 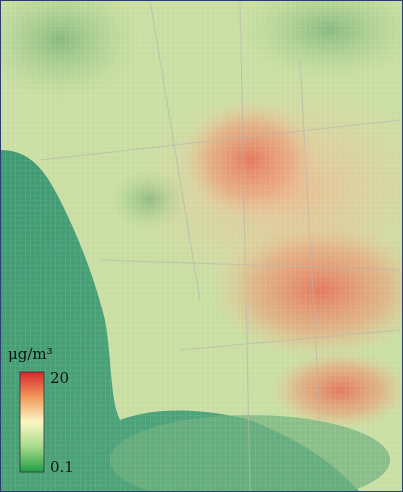 What do you see at coordinates (30, 354) in the screenshot?
I see `legend-unit: μg/m³` at bounding box center [30, 354].